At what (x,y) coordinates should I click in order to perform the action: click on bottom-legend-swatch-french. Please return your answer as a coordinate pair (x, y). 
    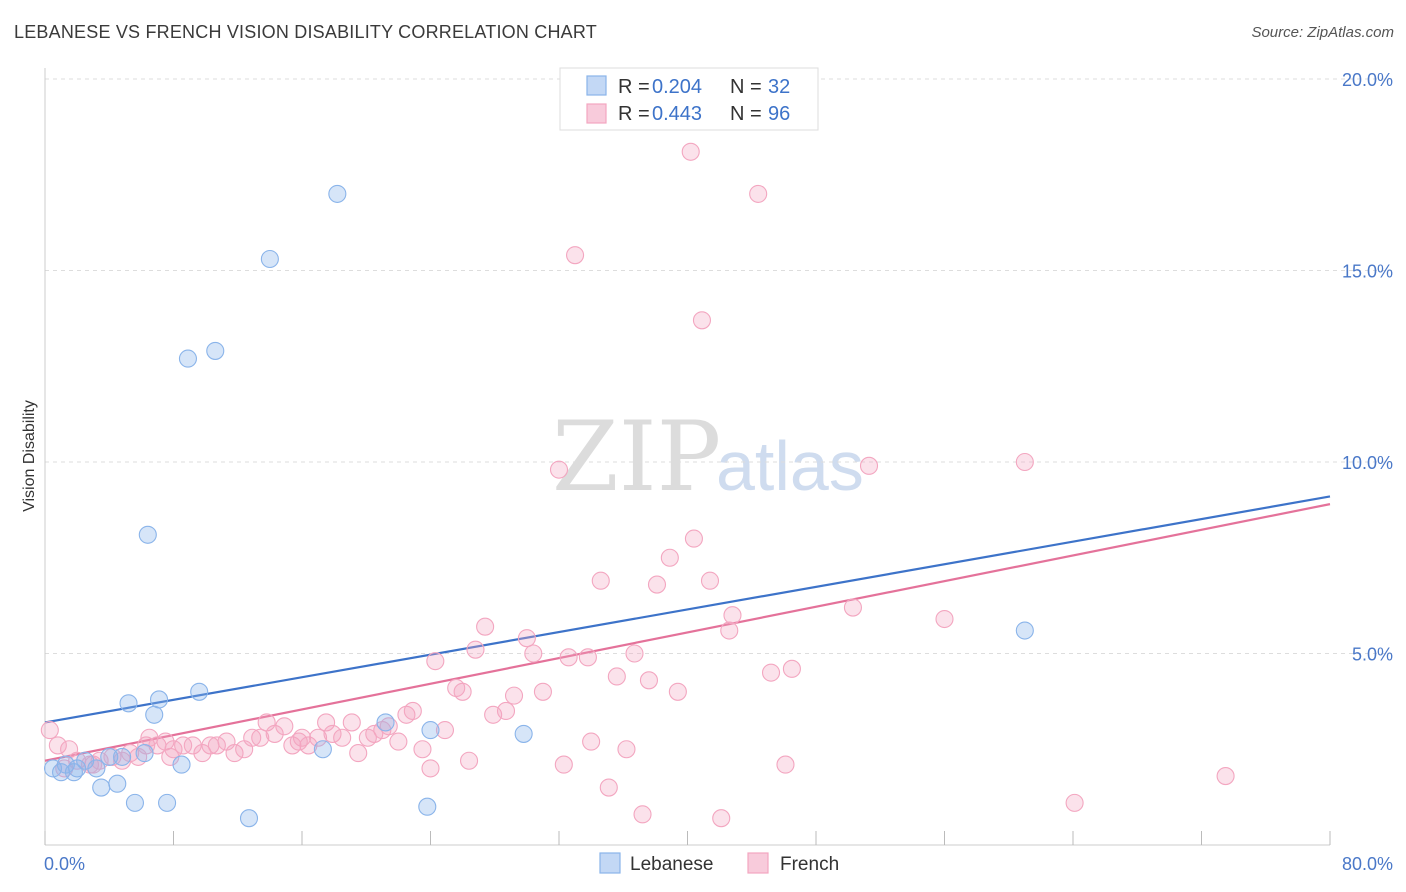
    Looking at the image, I should click on (758, 863).